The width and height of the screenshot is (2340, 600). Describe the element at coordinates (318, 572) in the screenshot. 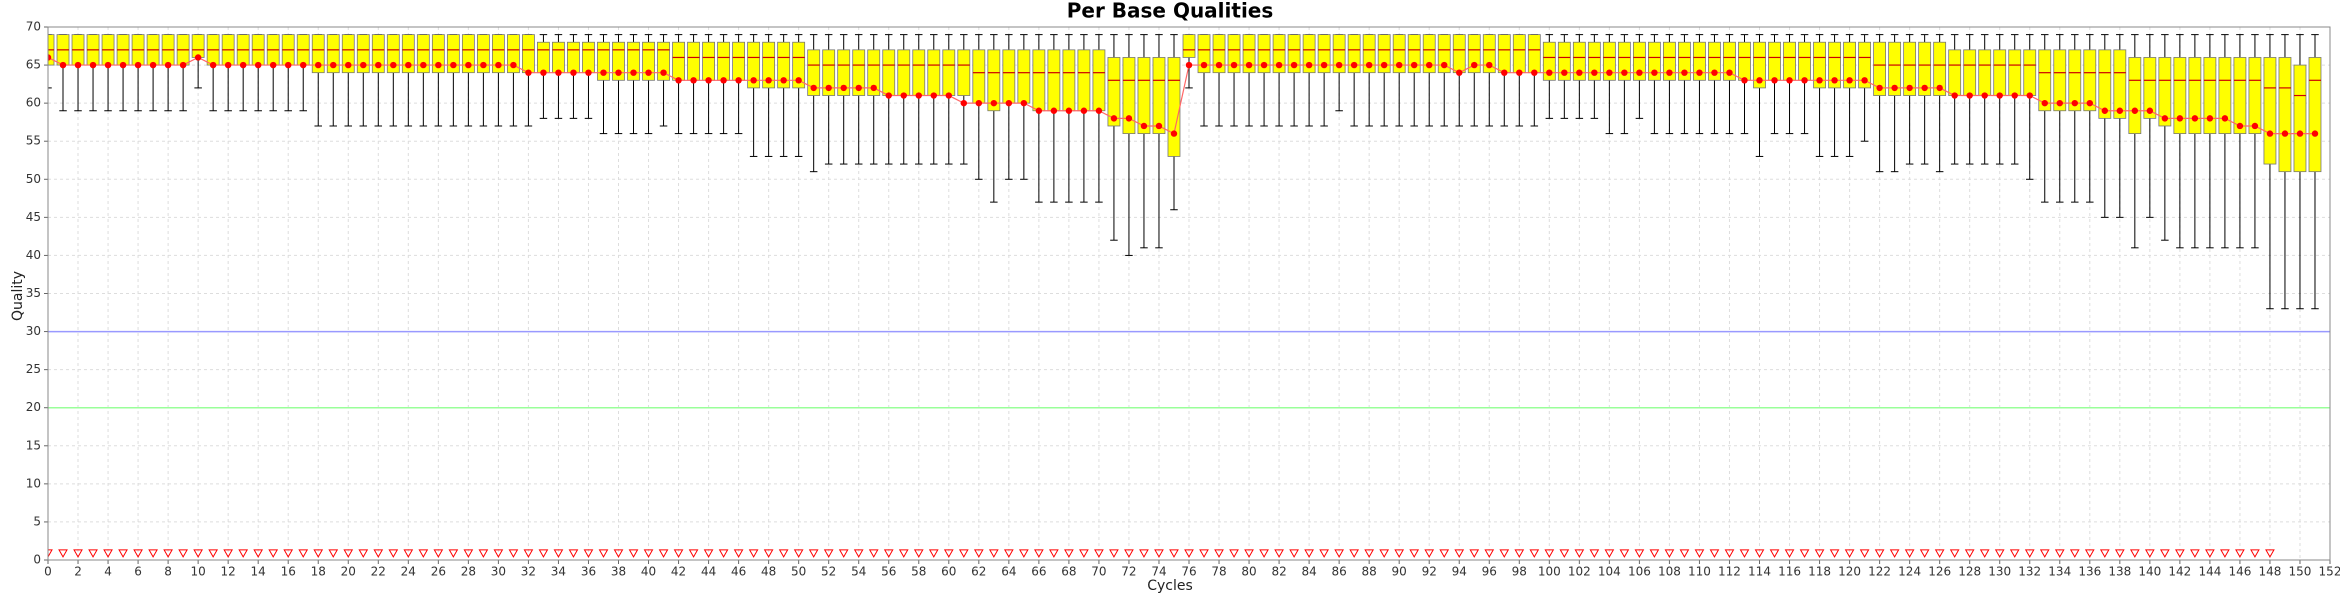

I see `x-tick-label: 18` at that location.